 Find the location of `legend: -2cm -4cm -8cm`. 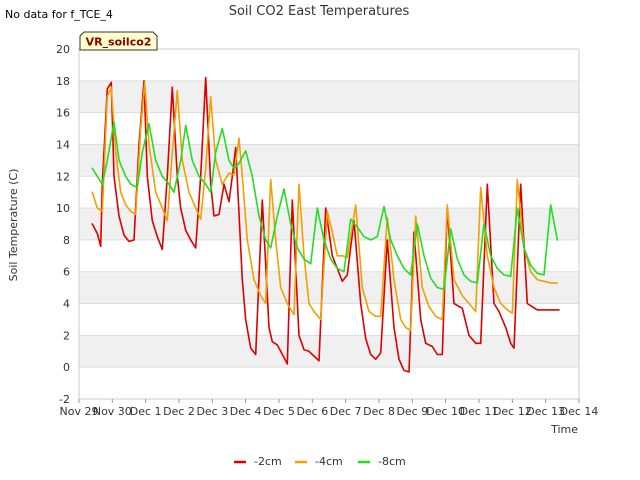

legend: -2cm -4cm -8cm is located at coordinates (320, 461).